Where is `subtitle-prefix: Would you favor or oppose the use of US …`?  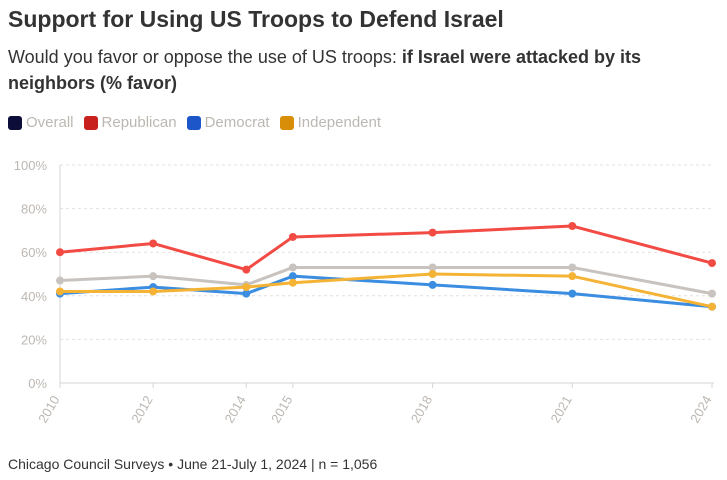
subtitle-prefix: Would you favor or oppose the use of US … is located at coordinates (205, 57).